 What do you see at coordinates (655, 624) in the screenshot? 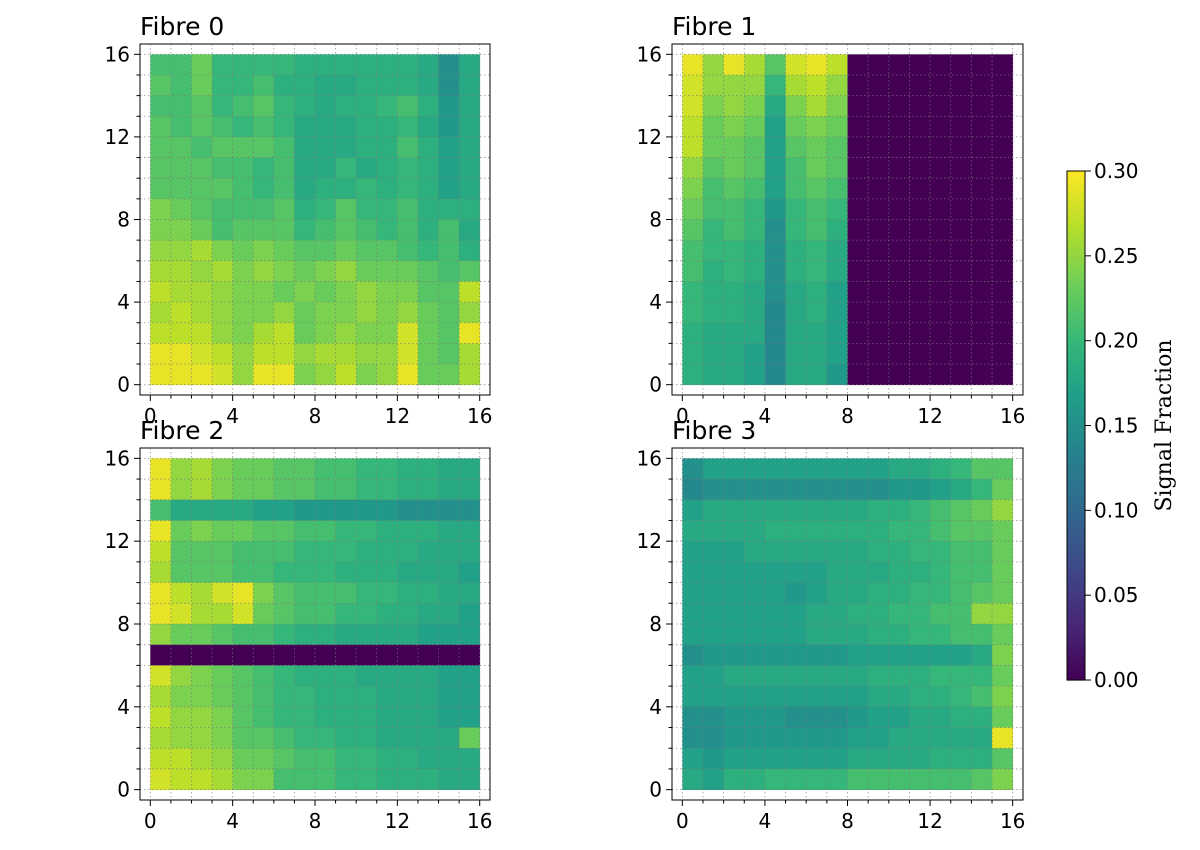
I see `y-tick-label: 8` at bounding box center [655, 624].